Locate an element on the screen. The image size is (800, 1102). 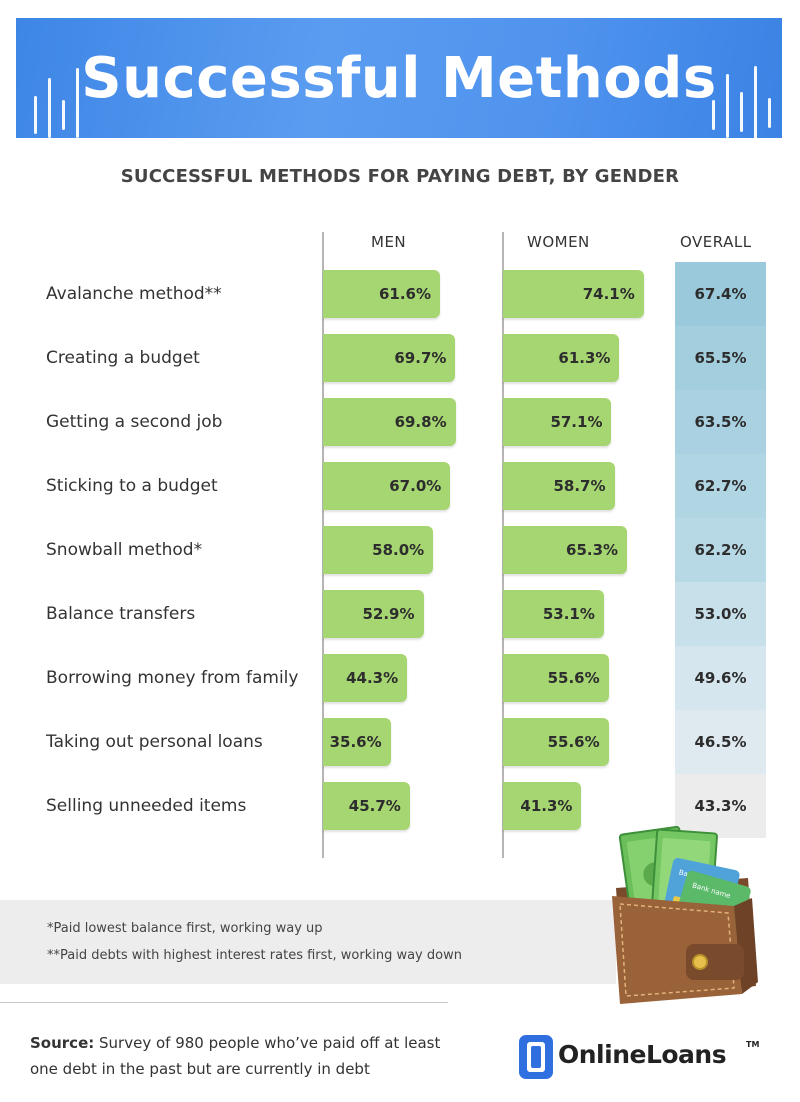
onlineloans-logo: OnlineLoans TM is located at coordinates (638, 1057).